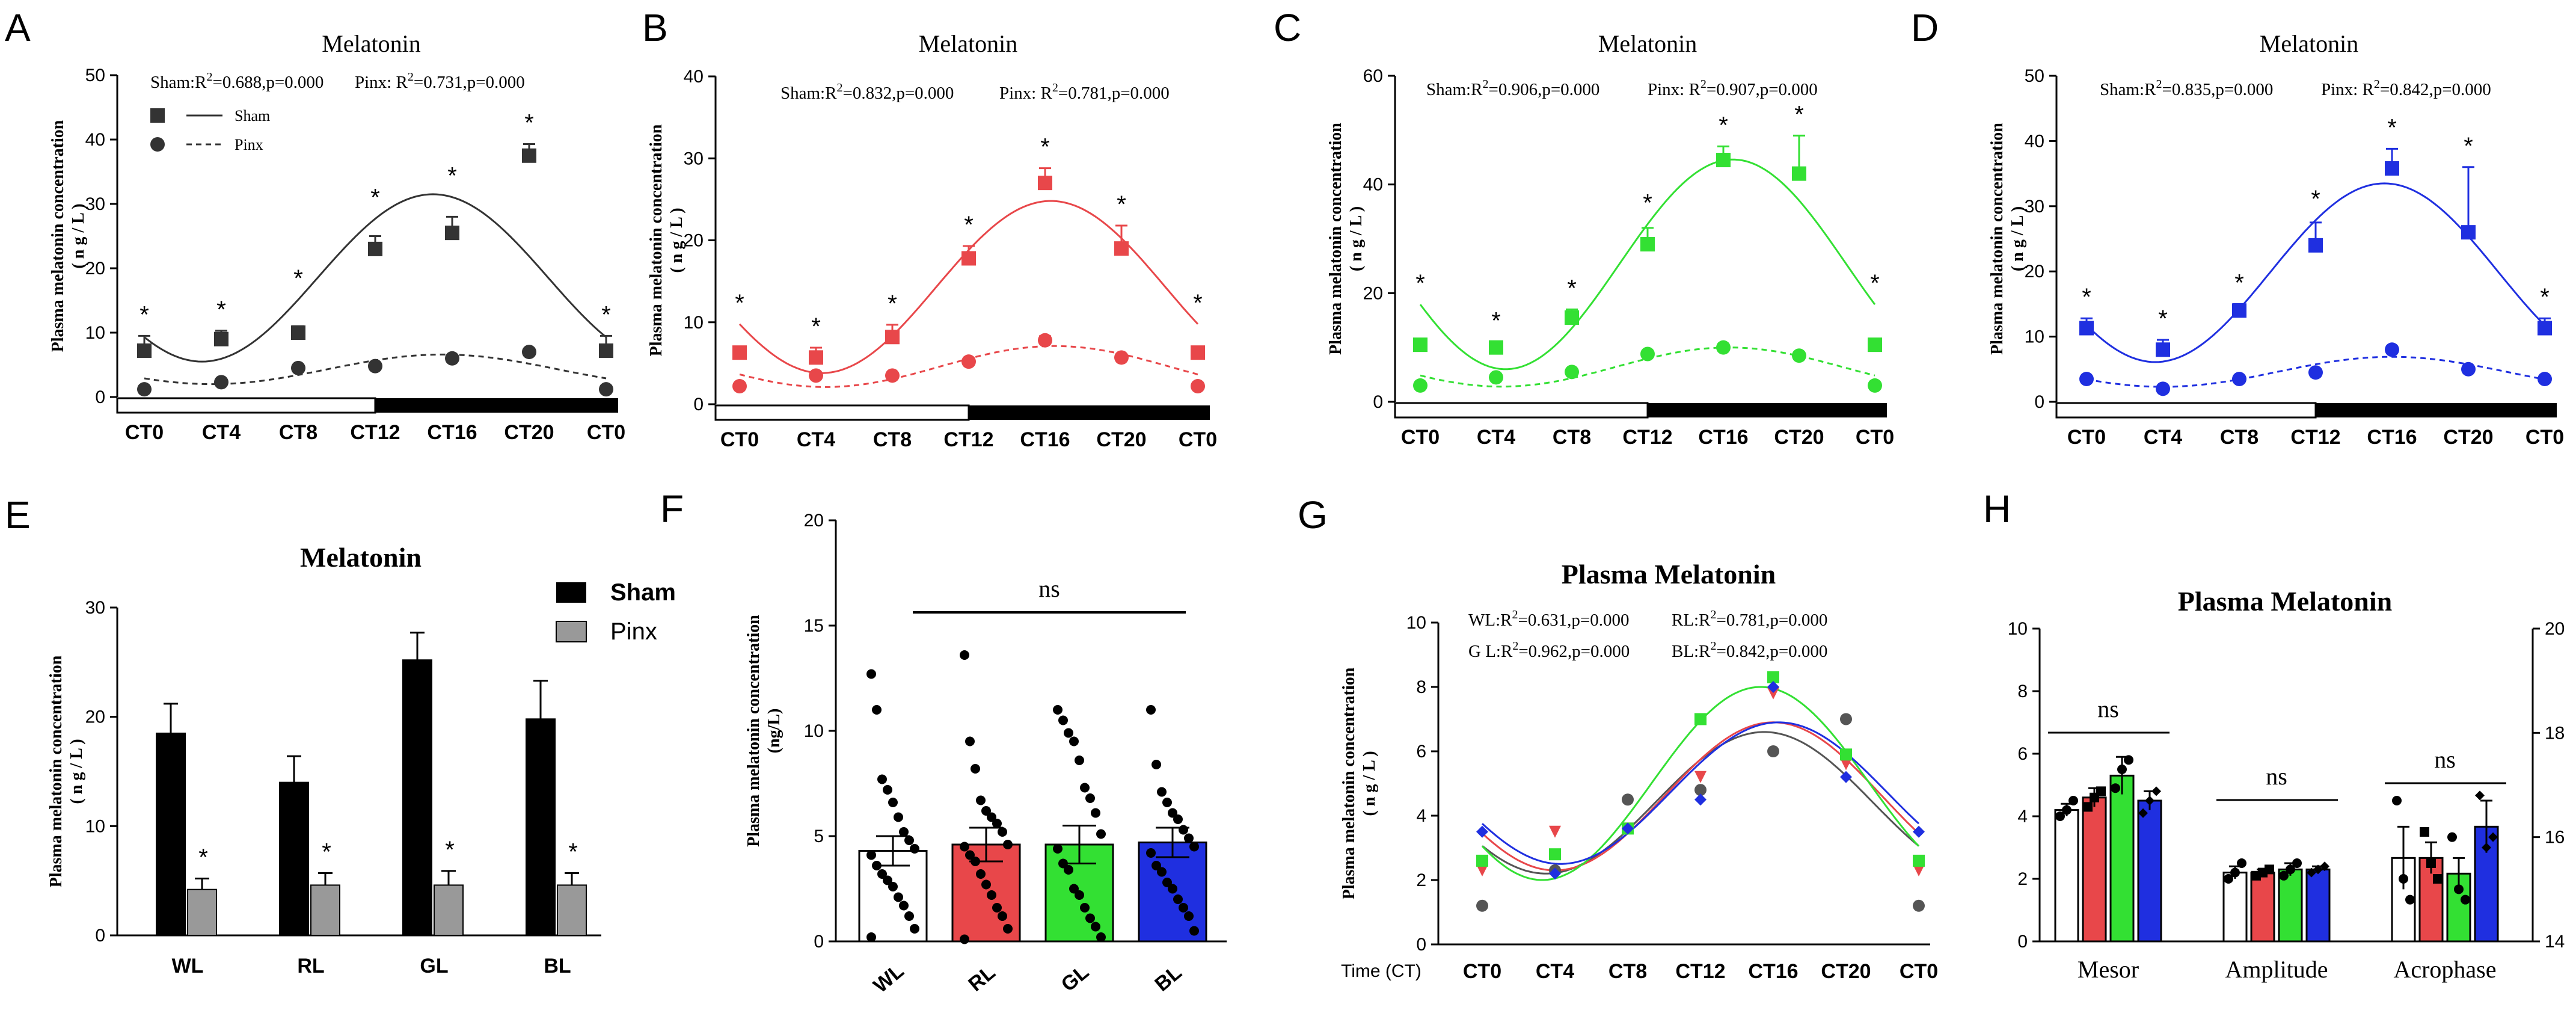 This screenshot has width=2576, height=1025. Describe the element at coordinates (1168, 978) in the screenshot. I see `x-tick-label: BL` at that location.